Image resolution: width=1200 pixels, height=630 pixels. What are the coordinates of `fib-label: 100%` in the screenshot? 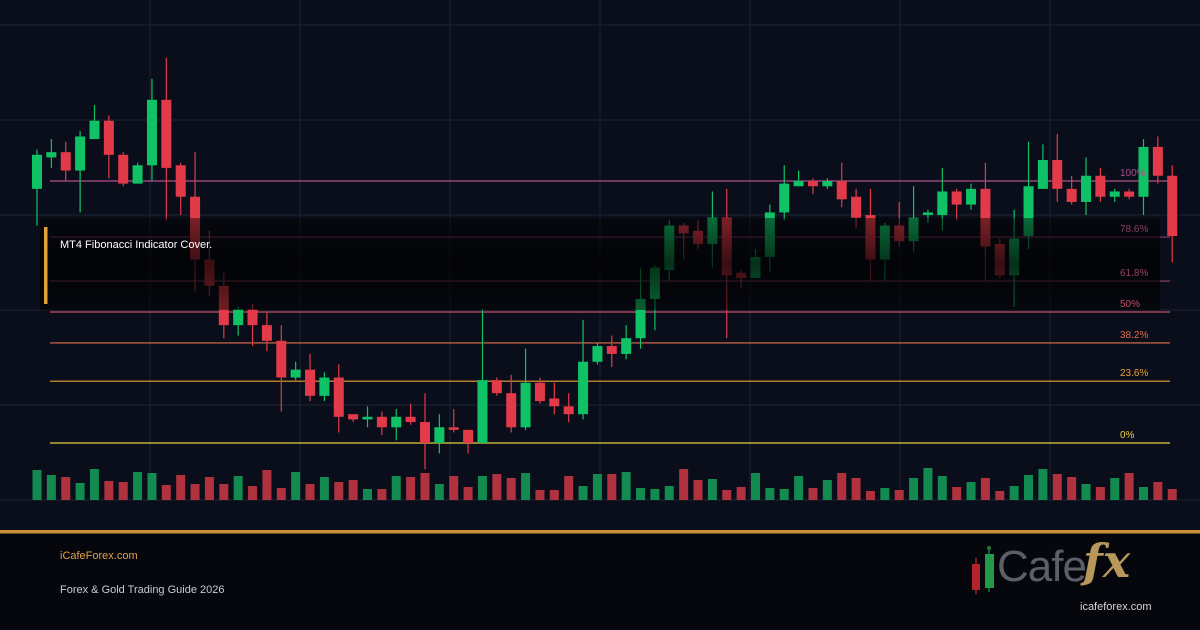 It's located at (1133, 173).